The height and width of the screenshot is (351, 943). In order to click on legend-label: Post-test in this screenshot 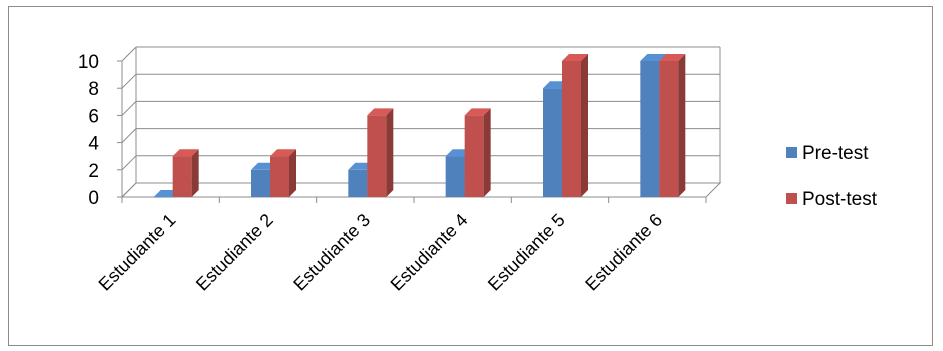, I will do `click(840, 199)`.